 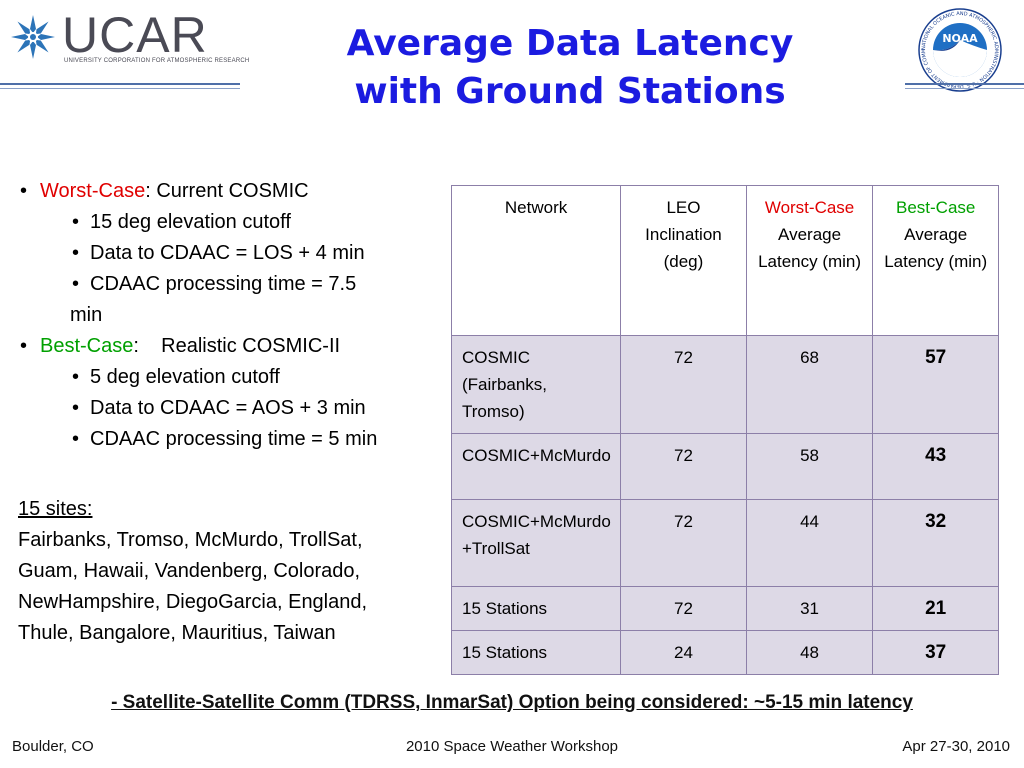 I want to click on table-row: 15 Stations 24 48 37, so click(x=724, y=652).